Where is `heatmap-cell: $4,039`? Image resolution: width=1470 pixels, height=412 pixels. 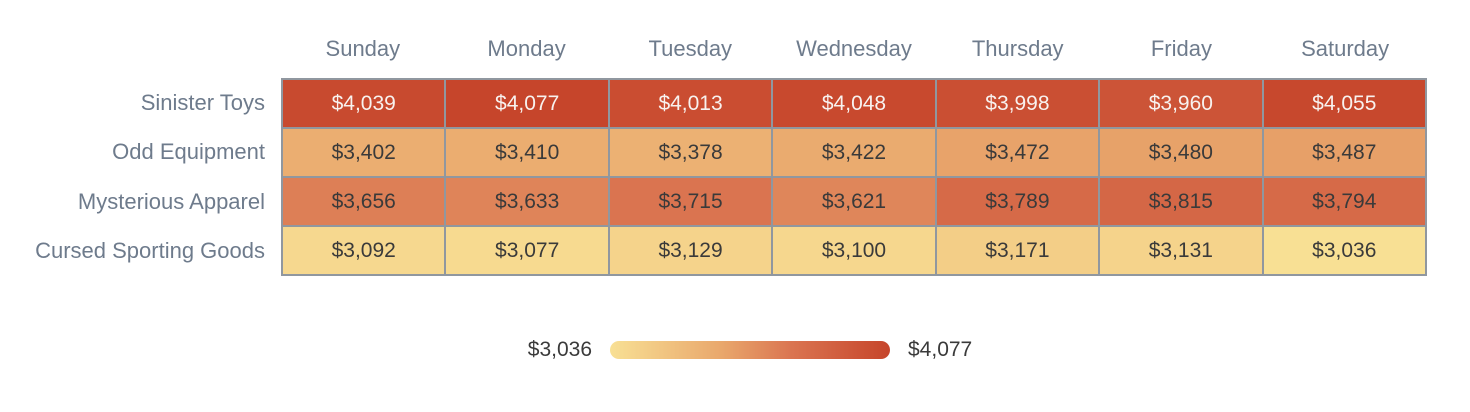
heatmap-cell: $4,039 is located at coordinates (364, 103).